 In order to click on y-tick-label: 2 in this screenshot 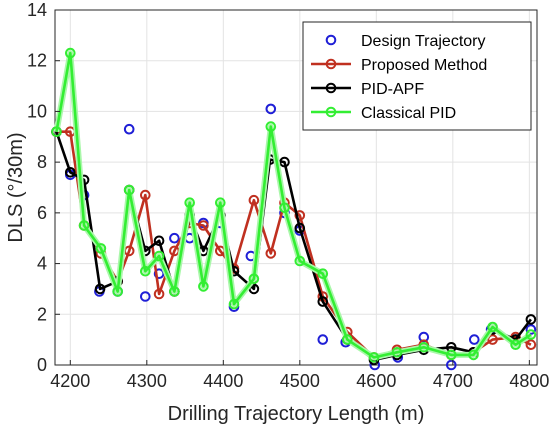, I will do `click(42, 314)`.